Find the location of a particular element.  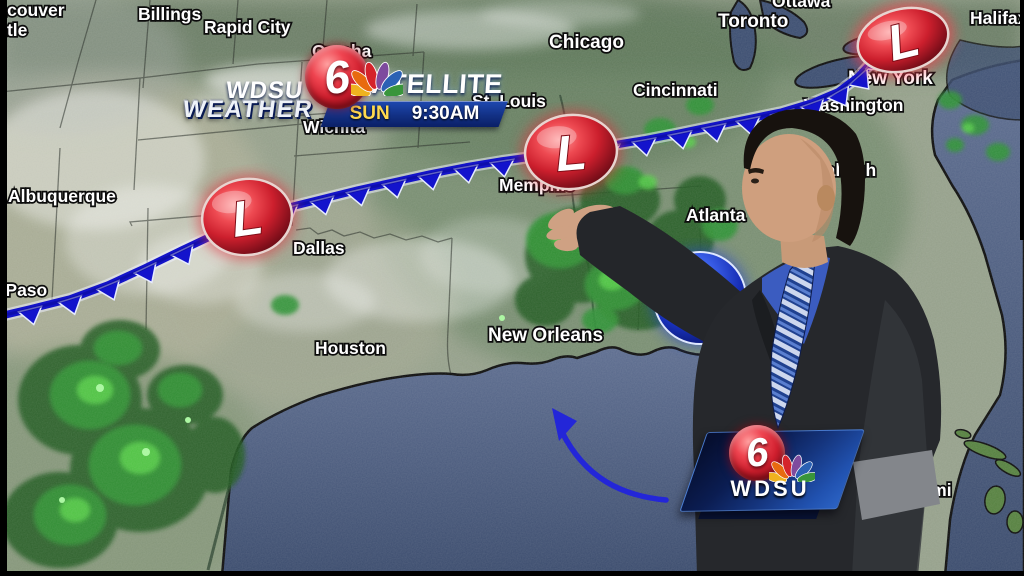

station-bug-wordmark: WDSU is located at coordinates (770, 488).